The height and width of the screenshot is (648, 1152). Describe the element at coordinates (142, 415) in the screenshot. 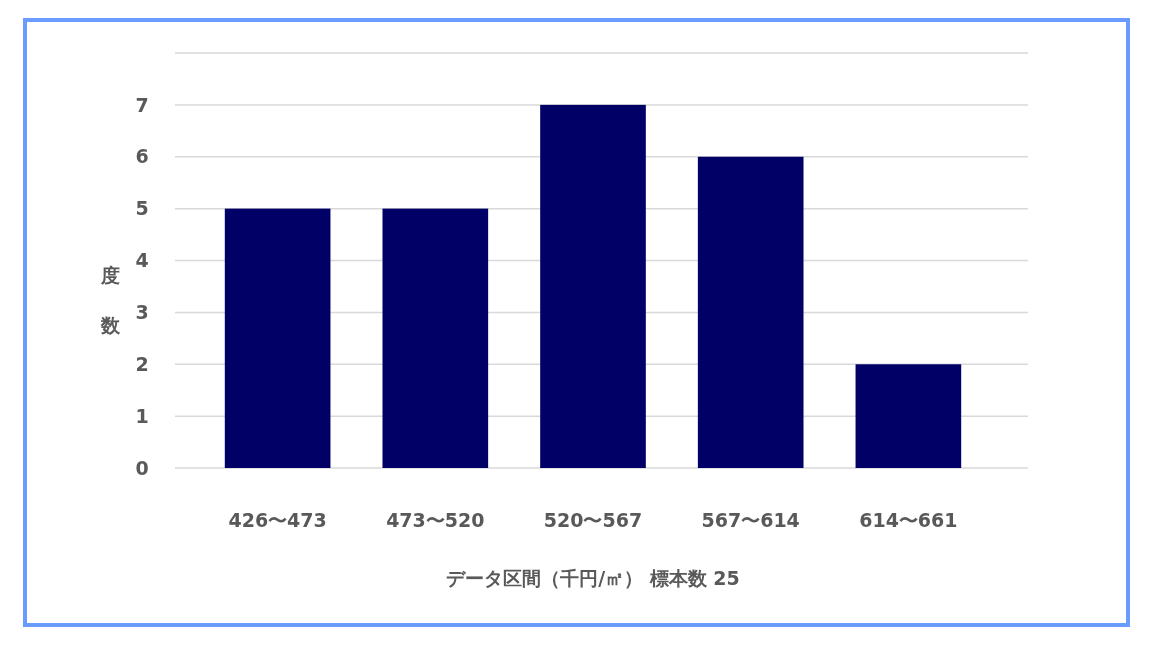

I see `y-tick-label: 1` at that location.